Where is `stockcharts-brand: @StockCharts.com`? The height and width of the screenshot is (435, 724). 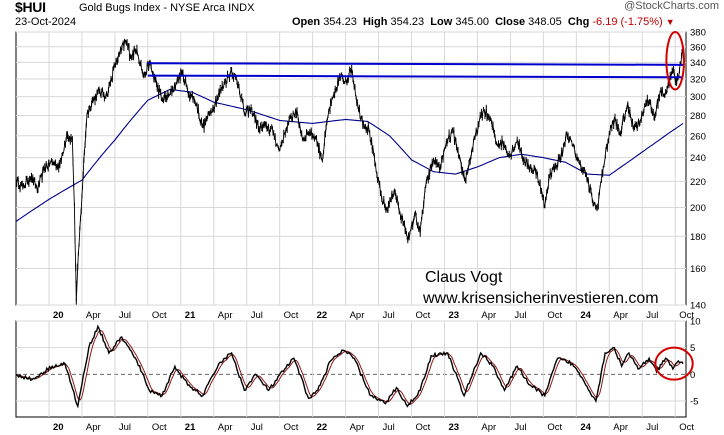 stockcharts-brand: @StockCharts.com is located at coordinates (671, 6).